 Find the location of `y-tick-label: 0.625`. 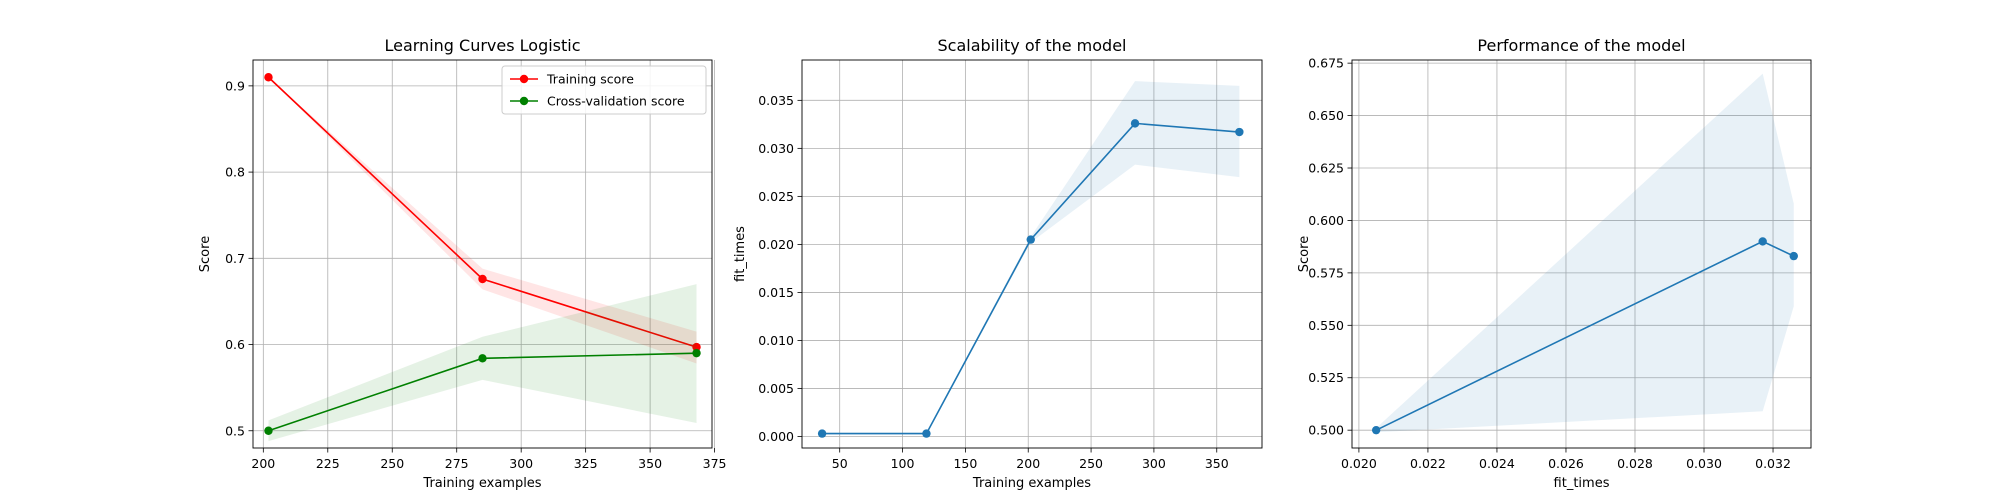

y-tick-label: 0.625 is located at coordinates (1326, 168).